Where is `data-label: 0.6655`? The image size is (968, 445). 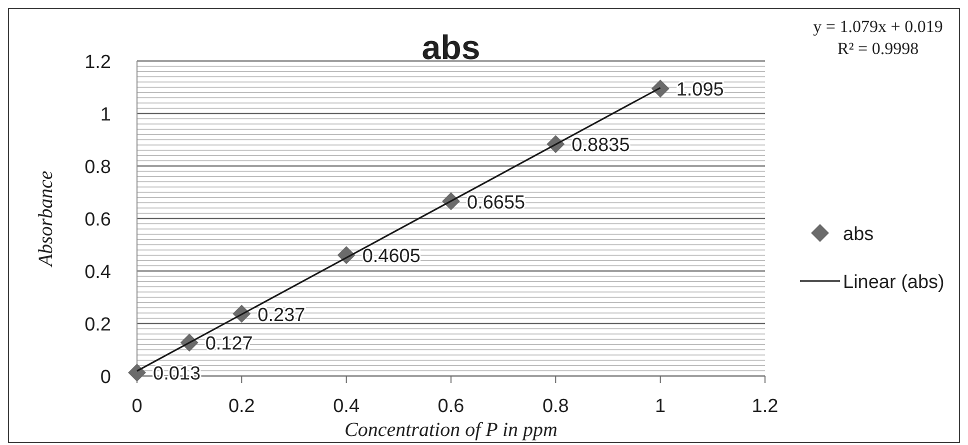 data-label: 0.6655 is located at coordinates (496, 203).